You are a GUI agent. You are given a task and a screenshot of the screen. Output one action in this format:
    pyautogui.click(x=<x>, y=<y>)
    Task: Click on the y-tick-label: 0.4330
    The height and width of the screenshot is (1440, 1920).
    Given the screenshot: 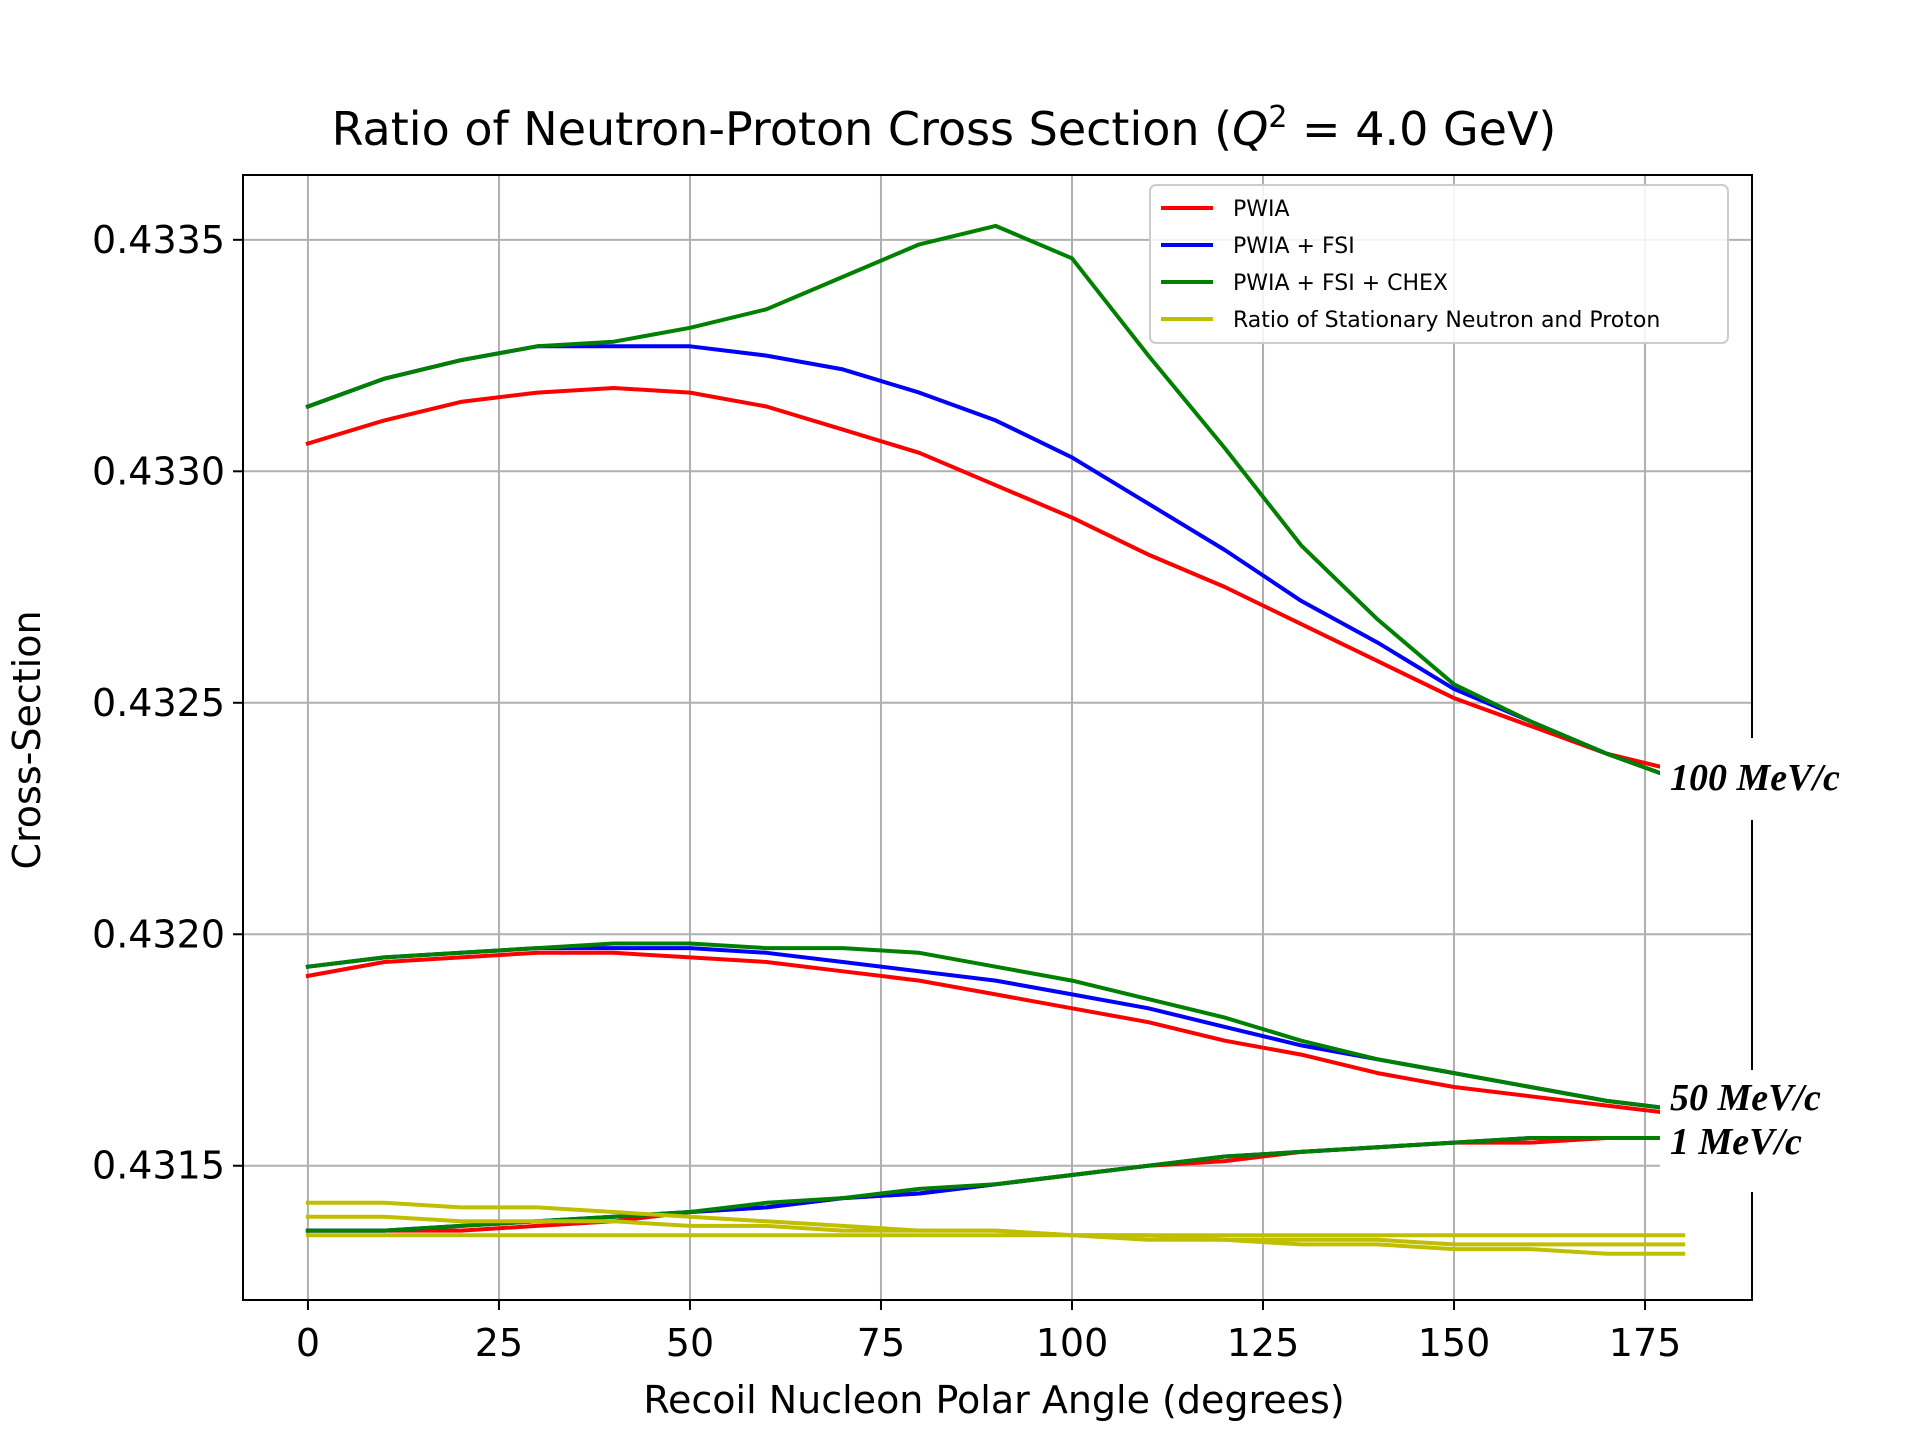 What is the action you would take?
    pyautogui.click(x=158, y=471)
    